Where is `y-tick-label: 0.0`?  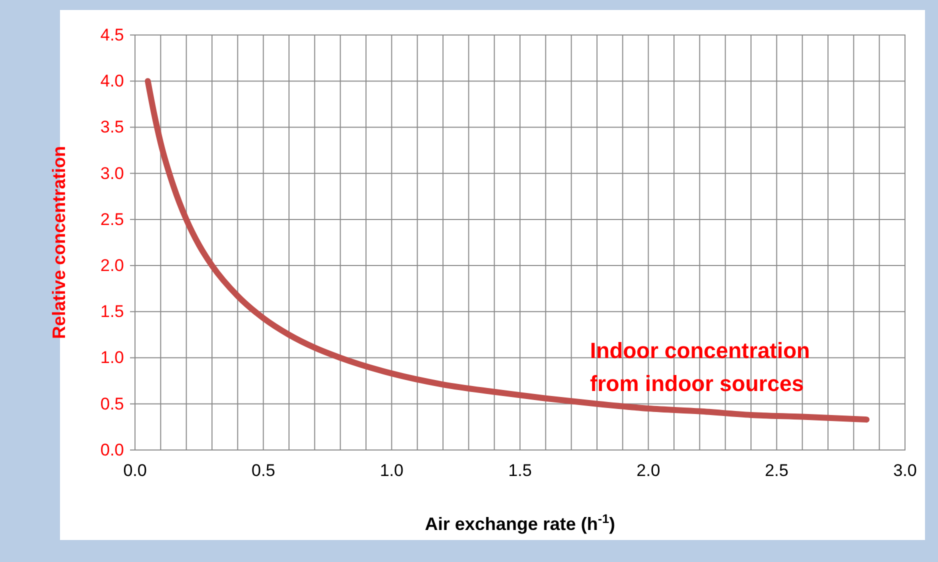 y-tick-label: 0.0 is located at coordinates (112, 450).